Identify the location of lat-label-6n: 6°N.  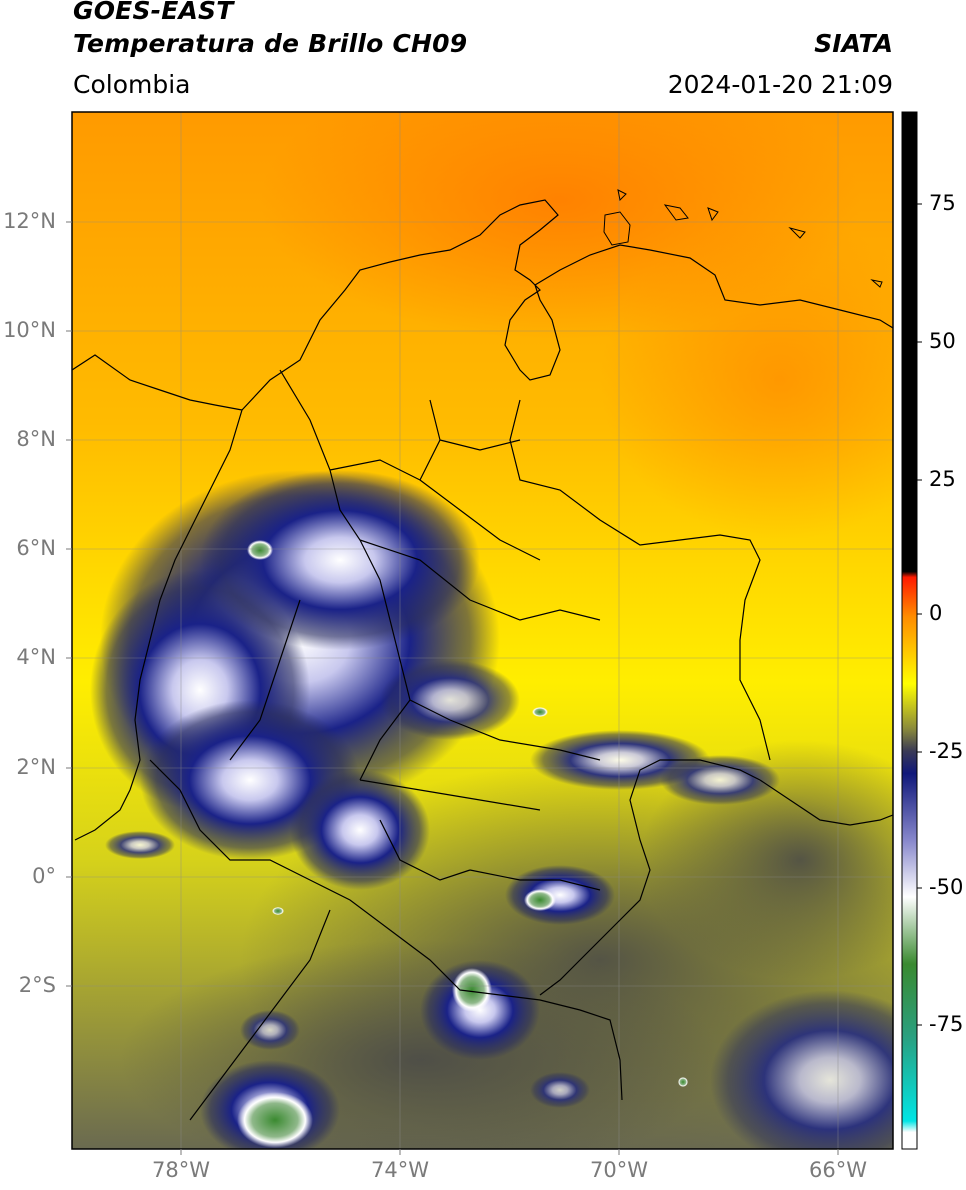
(36, 548).